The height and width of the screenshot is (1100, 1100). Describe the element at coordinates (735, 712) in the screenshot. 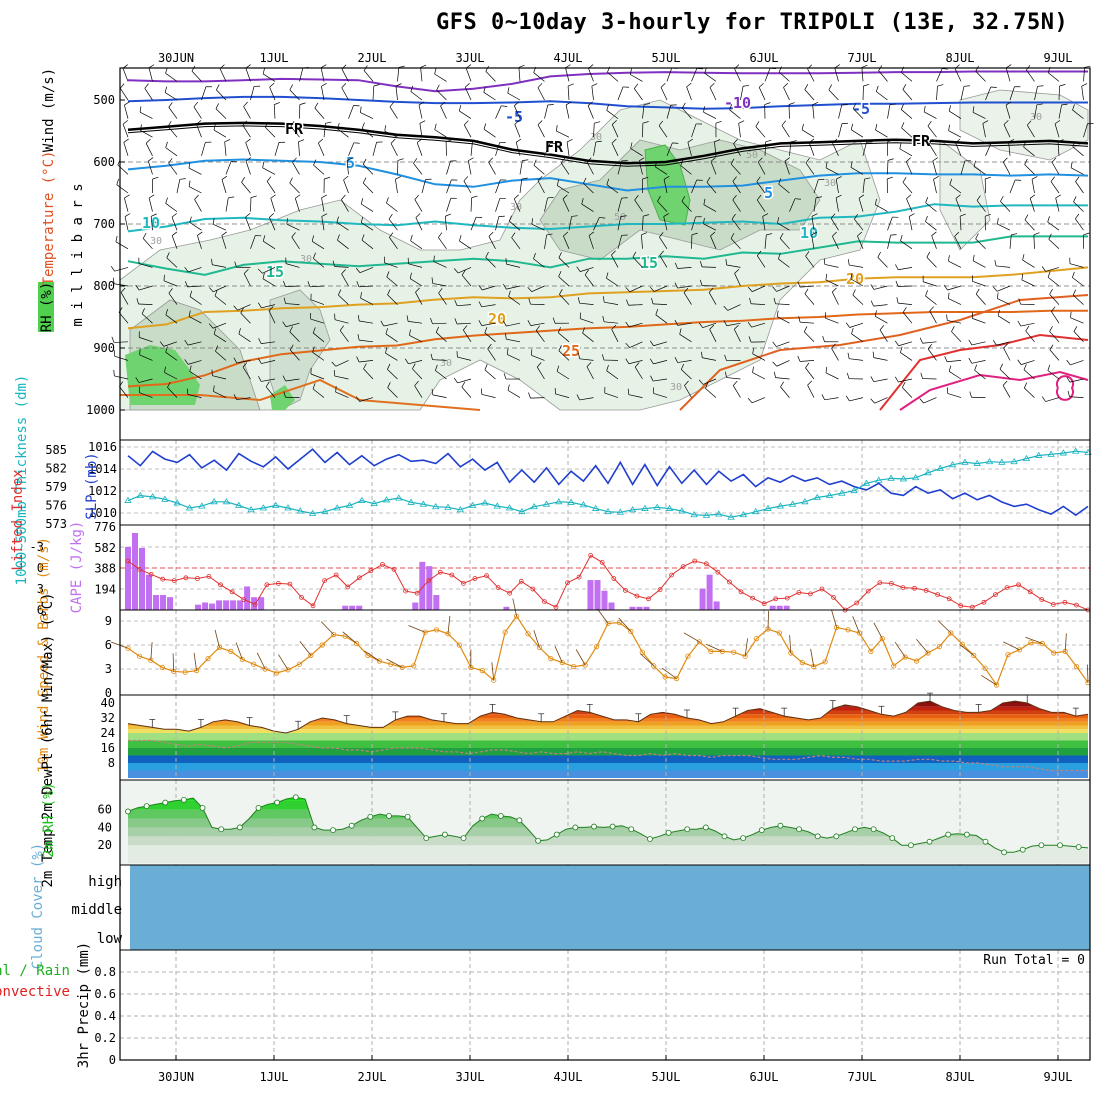

I see `minmax-mark` at that location.